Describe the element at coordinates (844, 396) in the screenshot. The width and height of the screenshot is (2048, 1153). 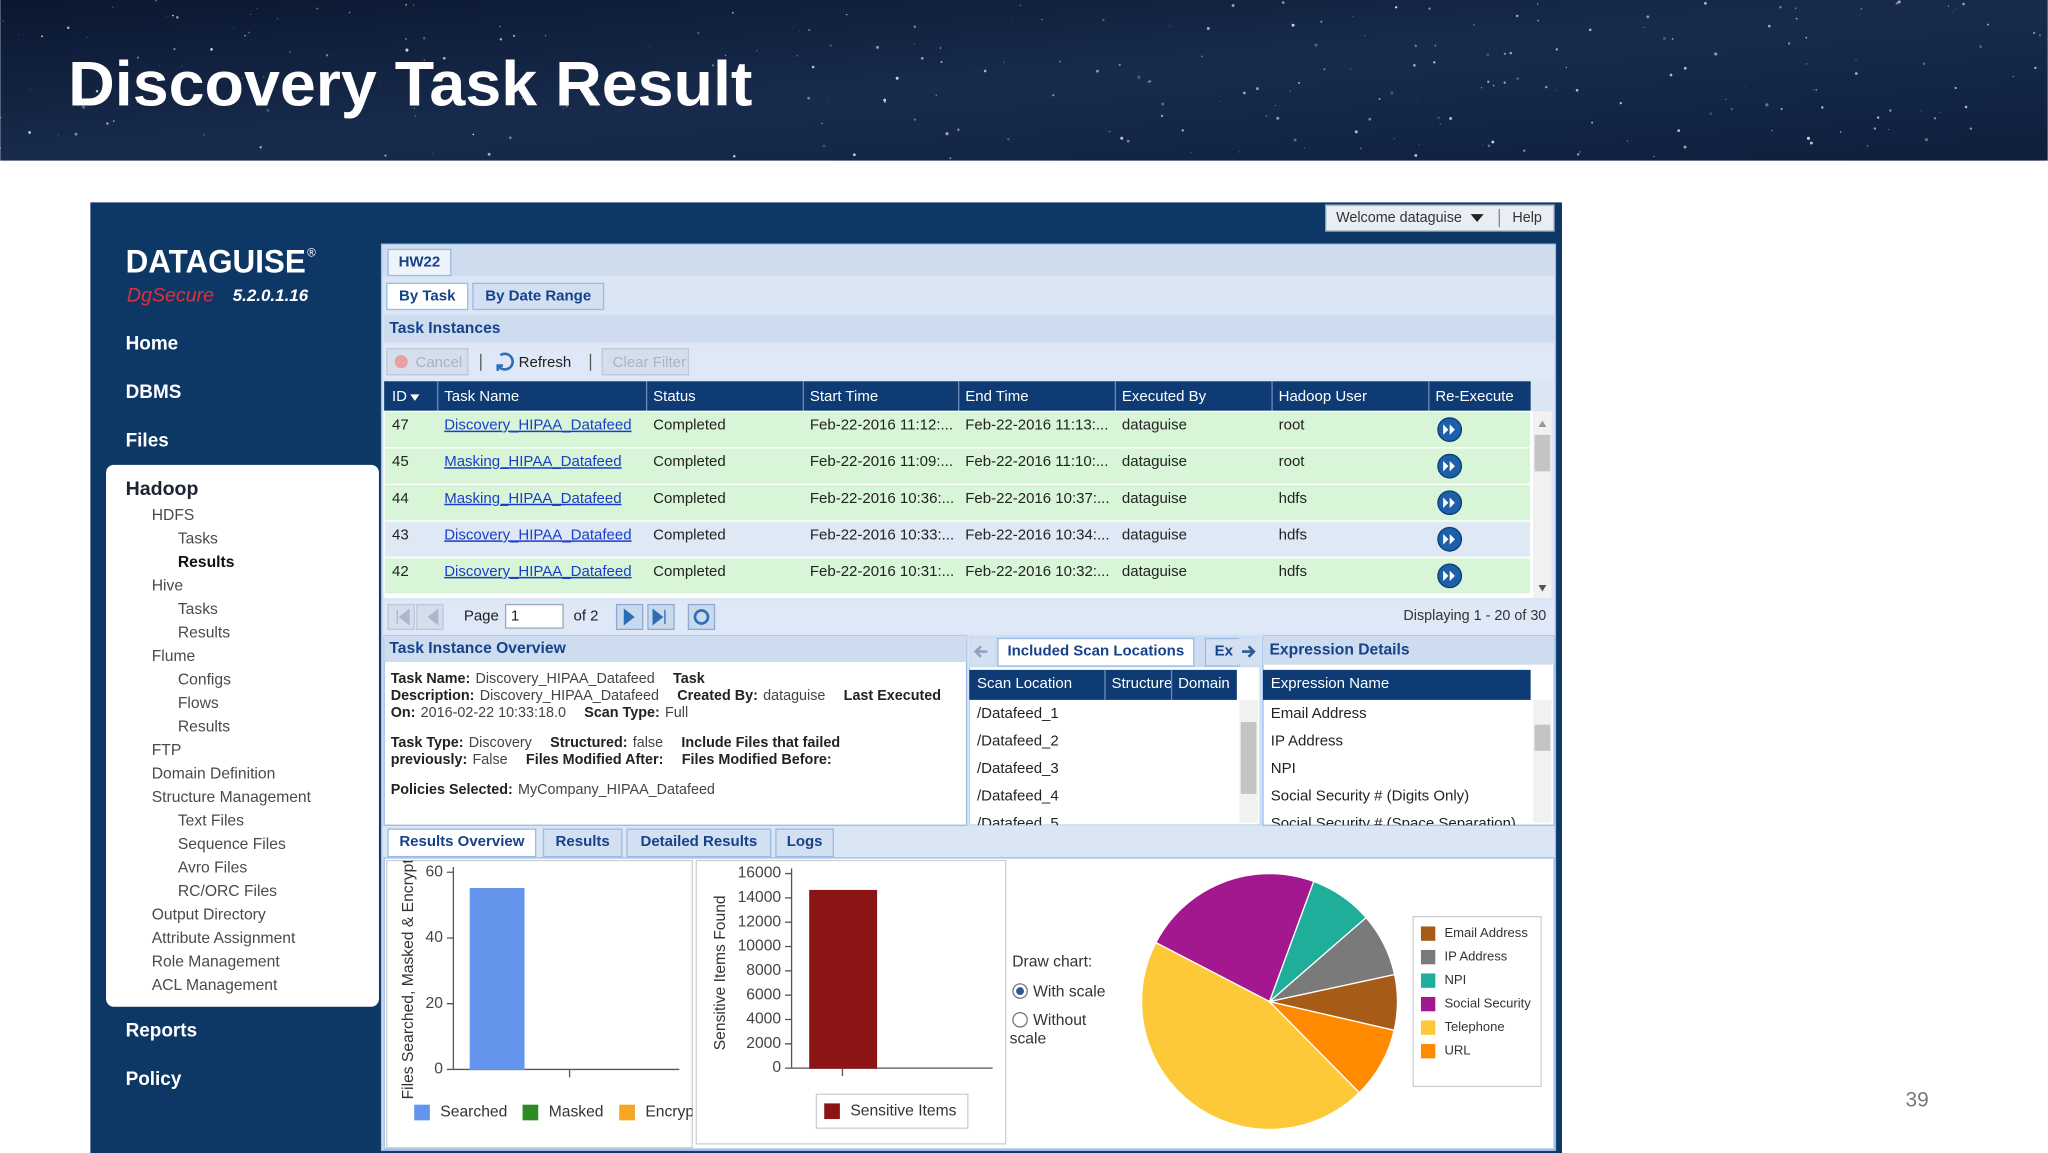
I see `column-header: Start Time` at that location.